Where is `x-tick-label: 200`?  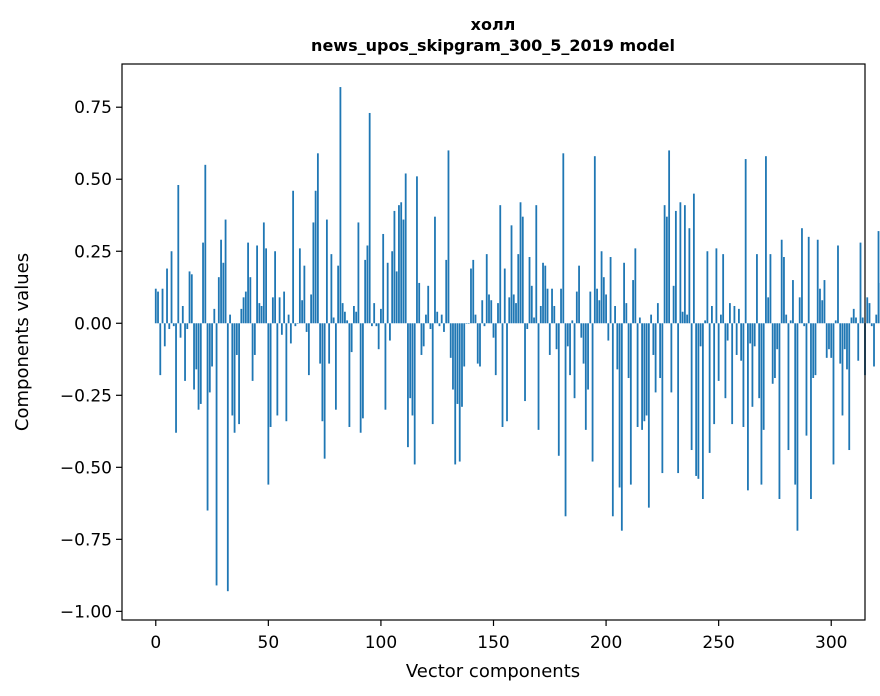
x-tick-label: 200 is located at coordinates (606, 643).